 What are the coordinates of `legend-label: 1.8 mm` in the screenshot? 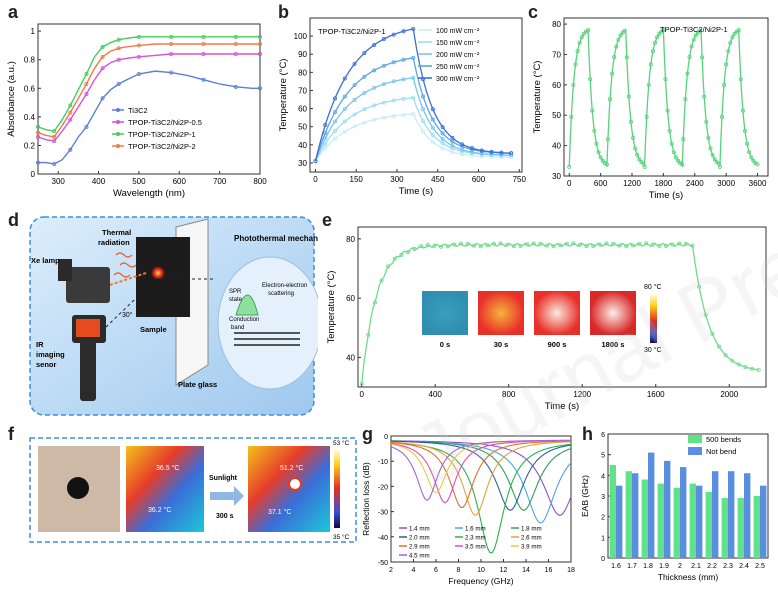 It's located at (531, 529).